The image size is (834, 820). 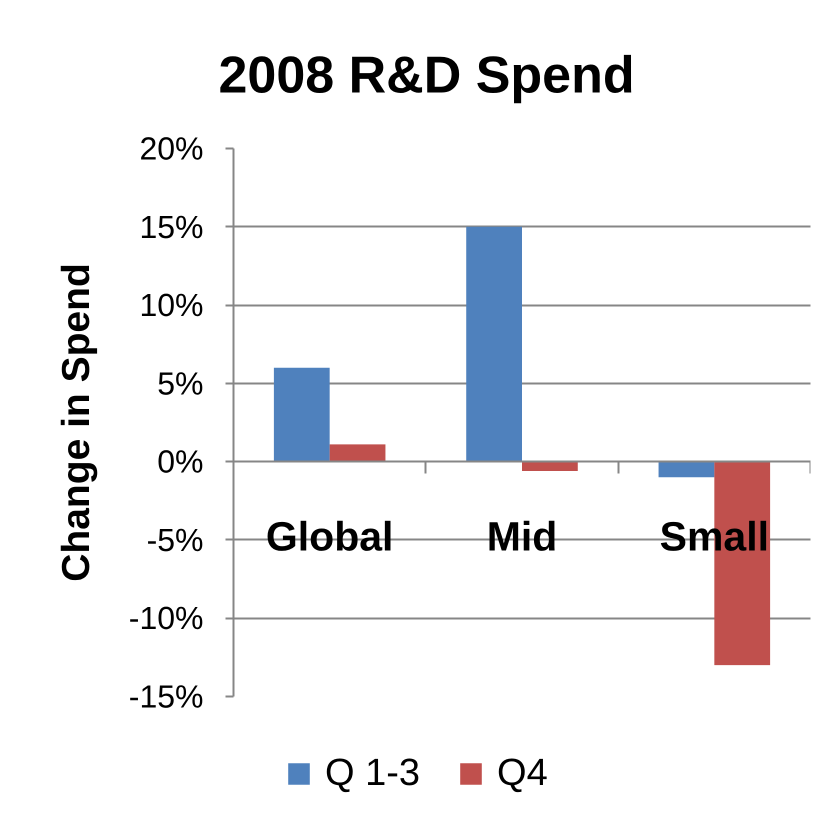 I want to click on y-tick-label: 10%, so click(x=171, y=305).